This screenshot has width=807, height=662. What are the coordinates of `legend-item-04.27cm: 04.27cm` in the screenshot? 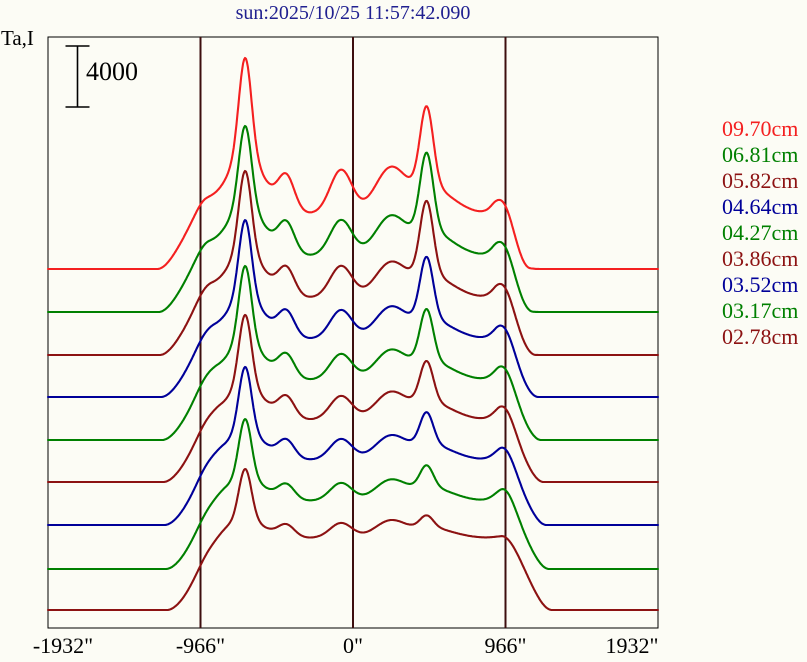 It's located at (760, 232).